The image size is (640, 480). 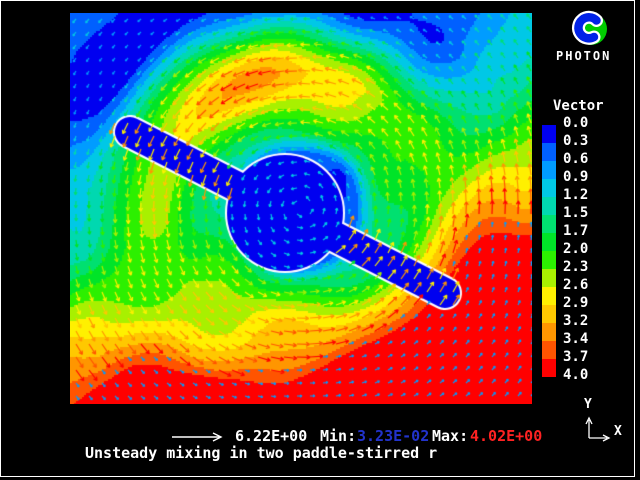 I want to click on legend-tick-label: 2.0, so click(x=576, y=249).